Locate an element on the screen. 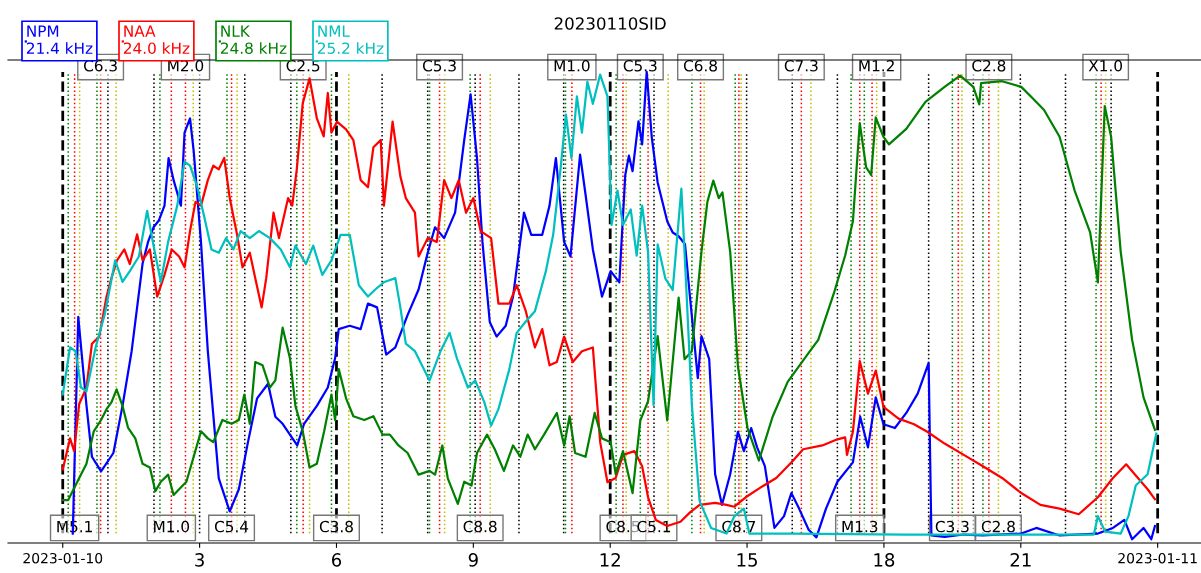 Image resolution: width=1201 pixels, height=573 pixels. x-tick-label: 6 is located at coordinates (336, 560).